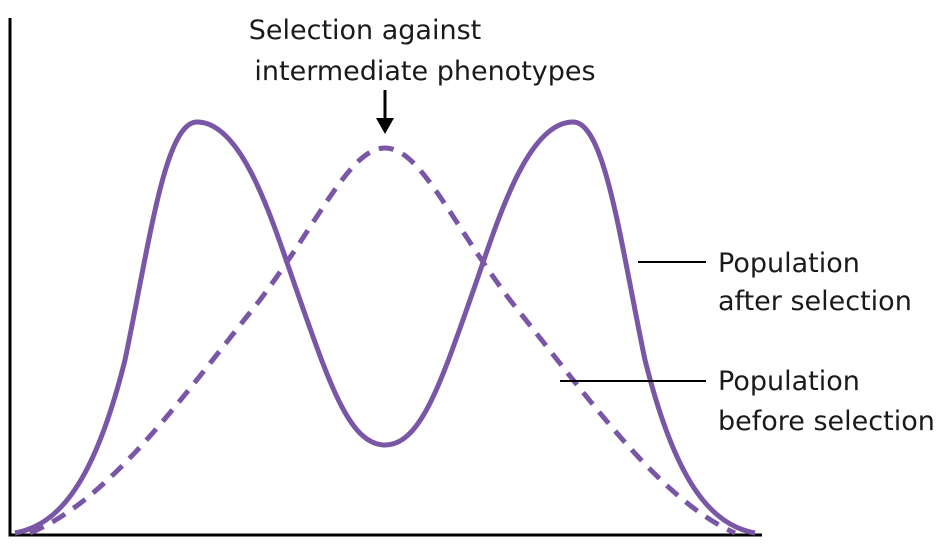 The width and height of the screenshot is (950, 552). What do you see at coordinates (424, 71) in the screenshot?
I see `annotation-line-2: intermediate phenotypes` at bounding box center [424, 71].